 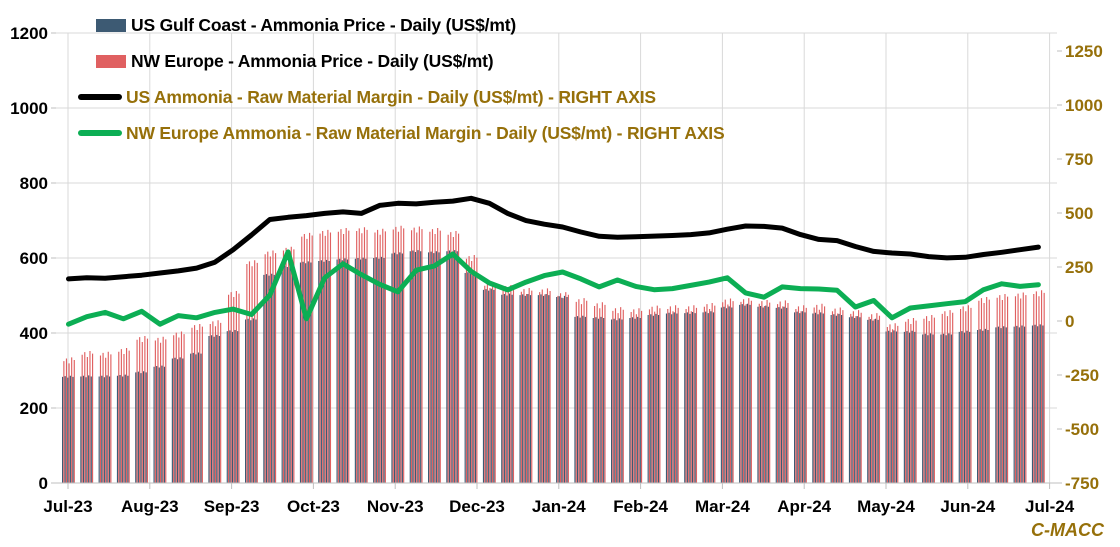 What do you see at coordinates (1067, 530) in the screenshot?
I see `watermark: C-MACC` at bounding box center [1067, 530].